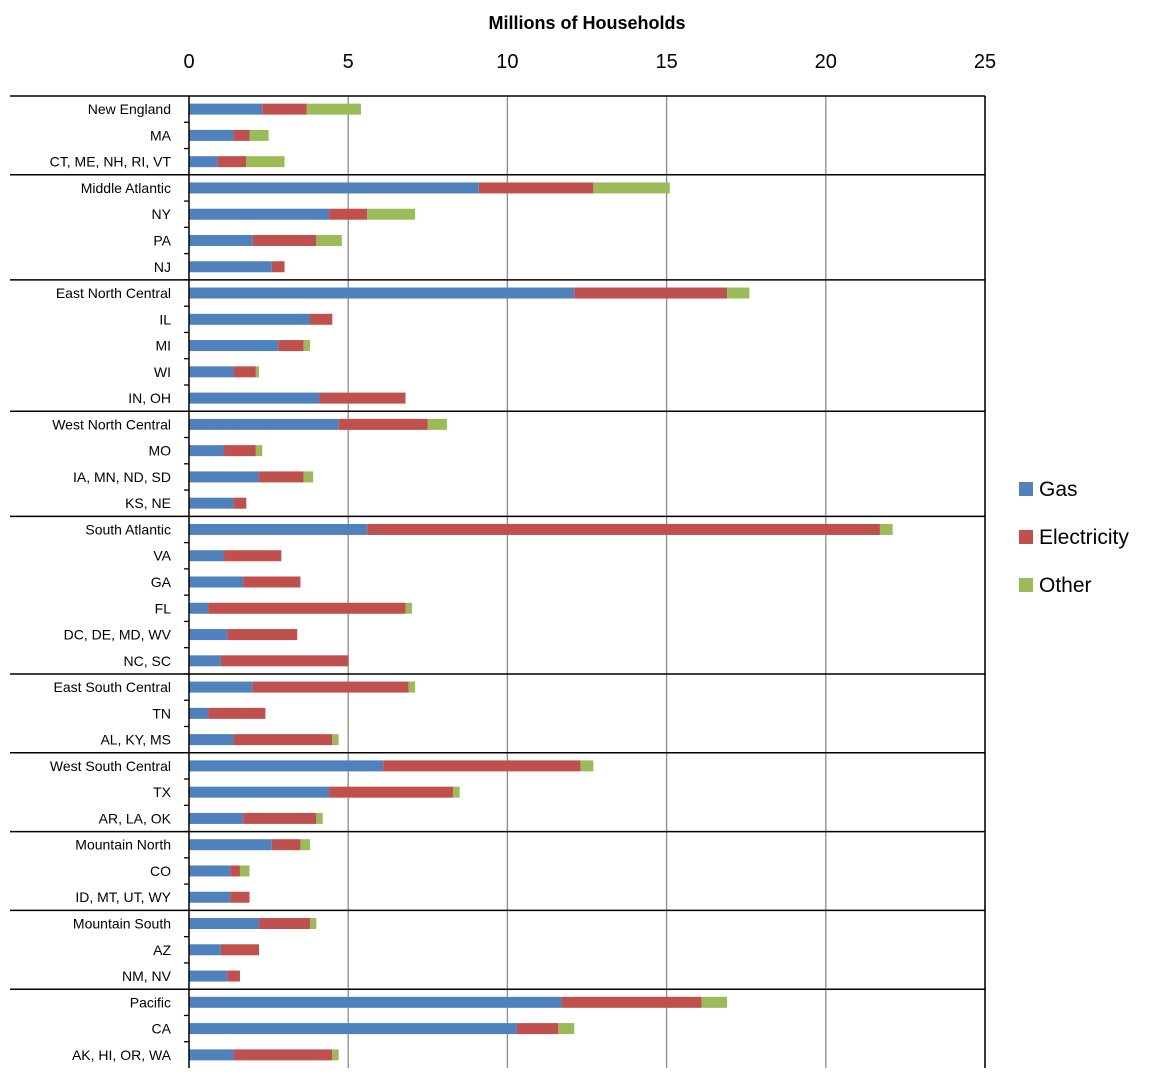 The height and width of the screenshot is (1079, 1152). What do you see at coordinates (1026, 489) in the screenshot?
I see `legend-swatch-gas` at bounding box center [1026, 489].